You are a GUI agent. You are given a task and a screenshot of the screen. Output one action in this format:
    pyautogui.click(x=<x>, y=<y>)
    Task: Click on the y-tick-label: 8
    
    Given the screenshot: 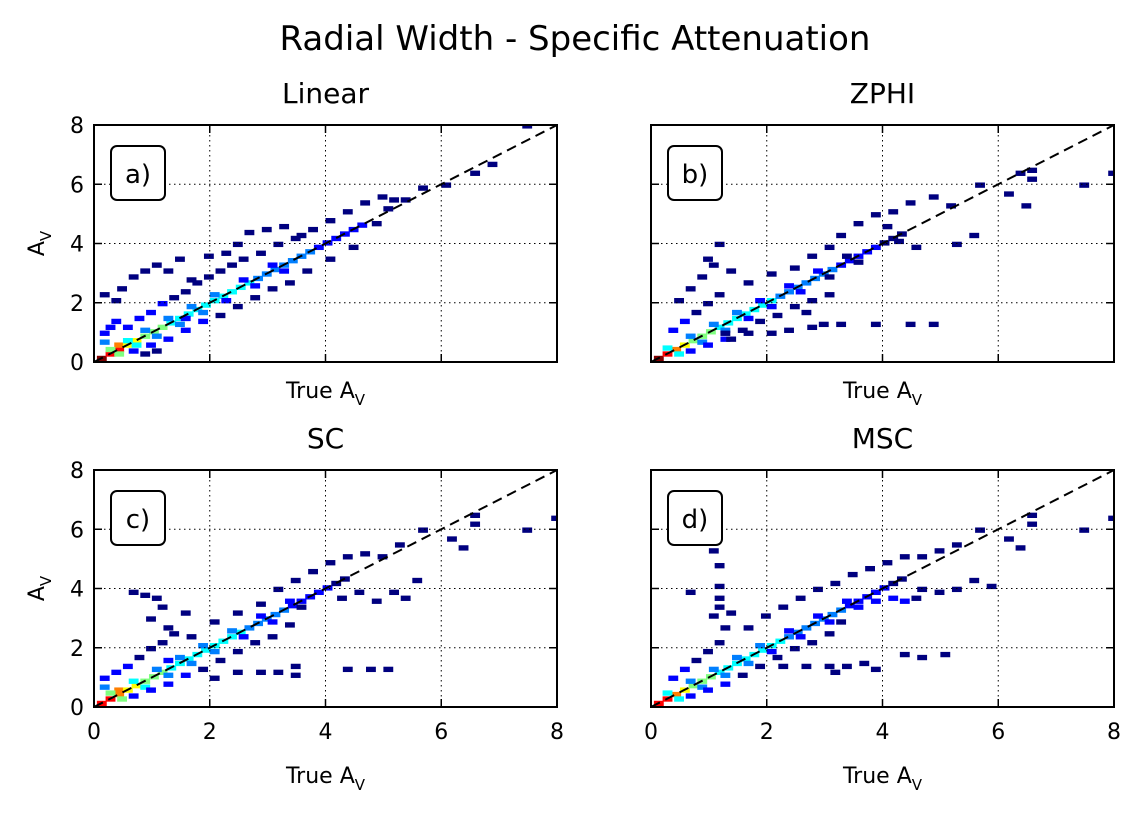 What is the action you would take?
    pyautogui.click(x=77, y=471)
    